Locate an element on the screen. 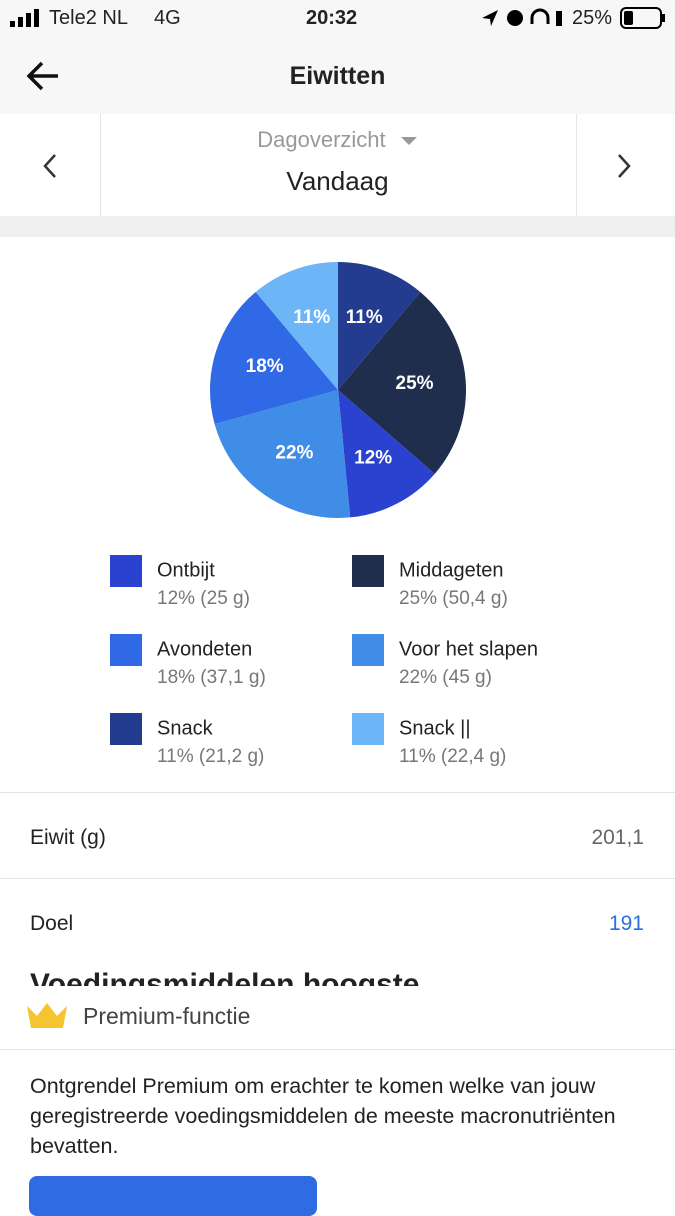 The height and width of the screenshot is (1216, 675). legend-label: Middageten is located at coordinates (451, 570).